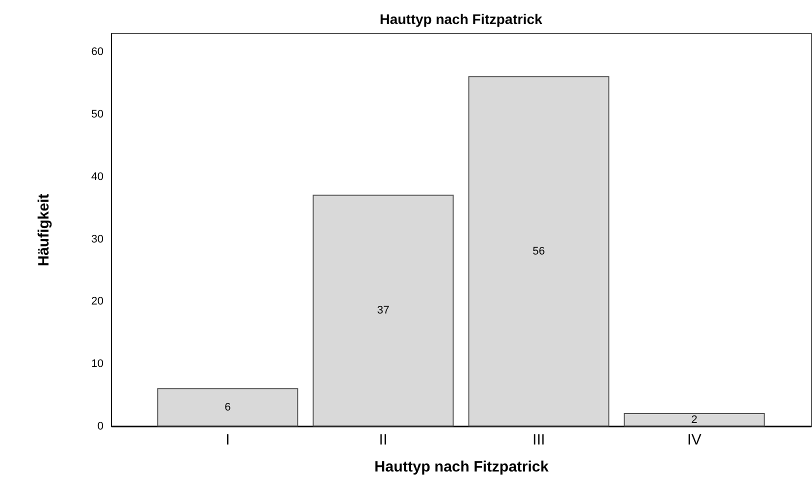 The image size is (812, 481). I want to click on y-tick-label: 20, so click(97, 302).